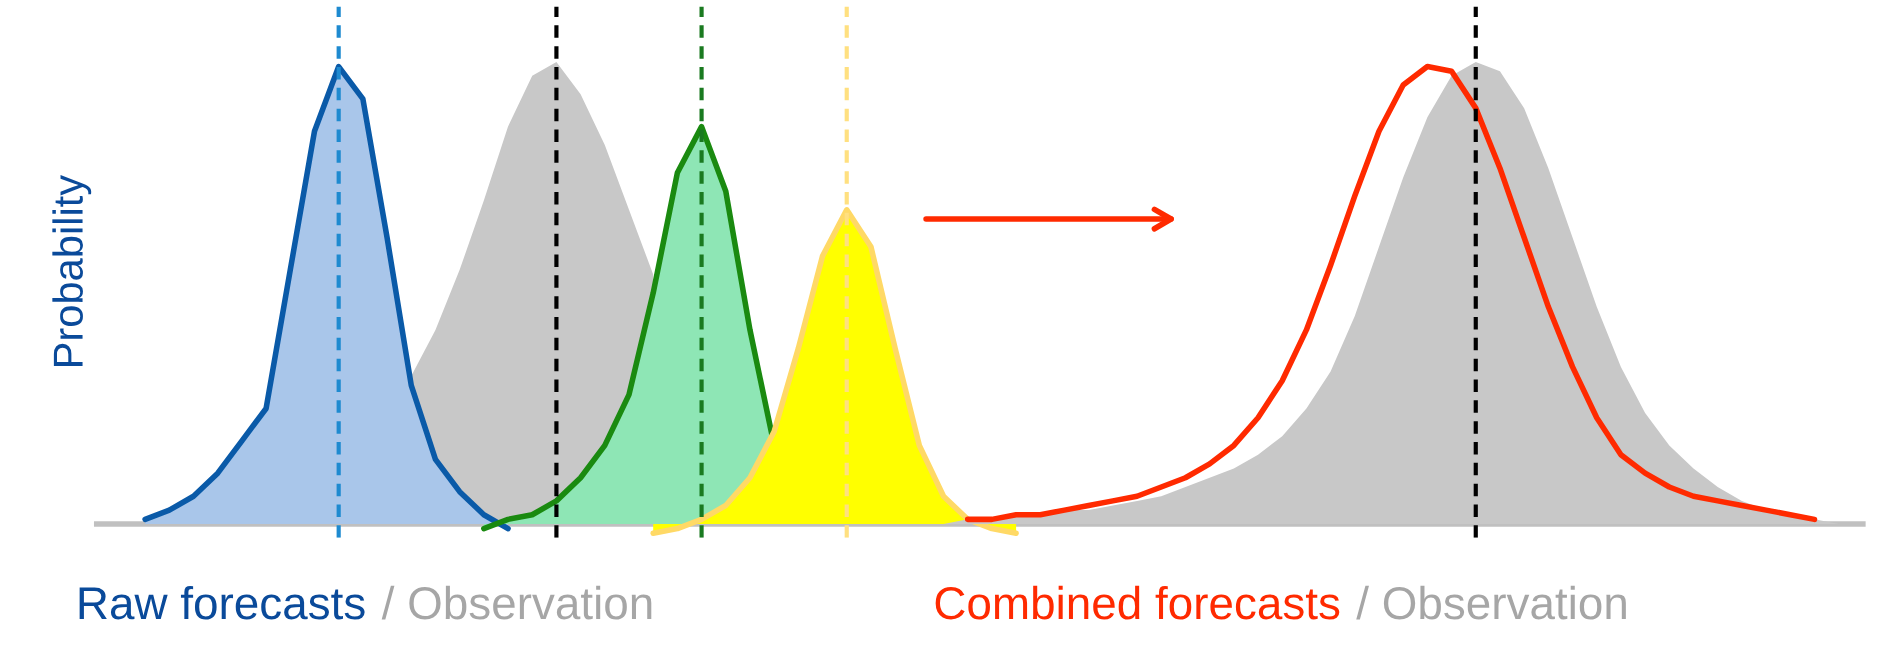 This screenshot has height=648, width=1897. I want to click on y-axis-title: Probability, so click(72, 270).